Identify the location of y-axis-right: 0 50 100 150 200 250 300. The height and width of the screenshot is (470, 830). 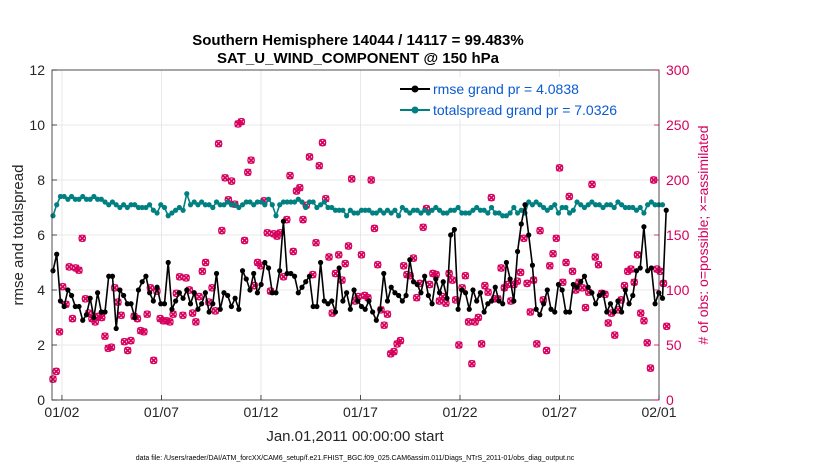
(672, 235).